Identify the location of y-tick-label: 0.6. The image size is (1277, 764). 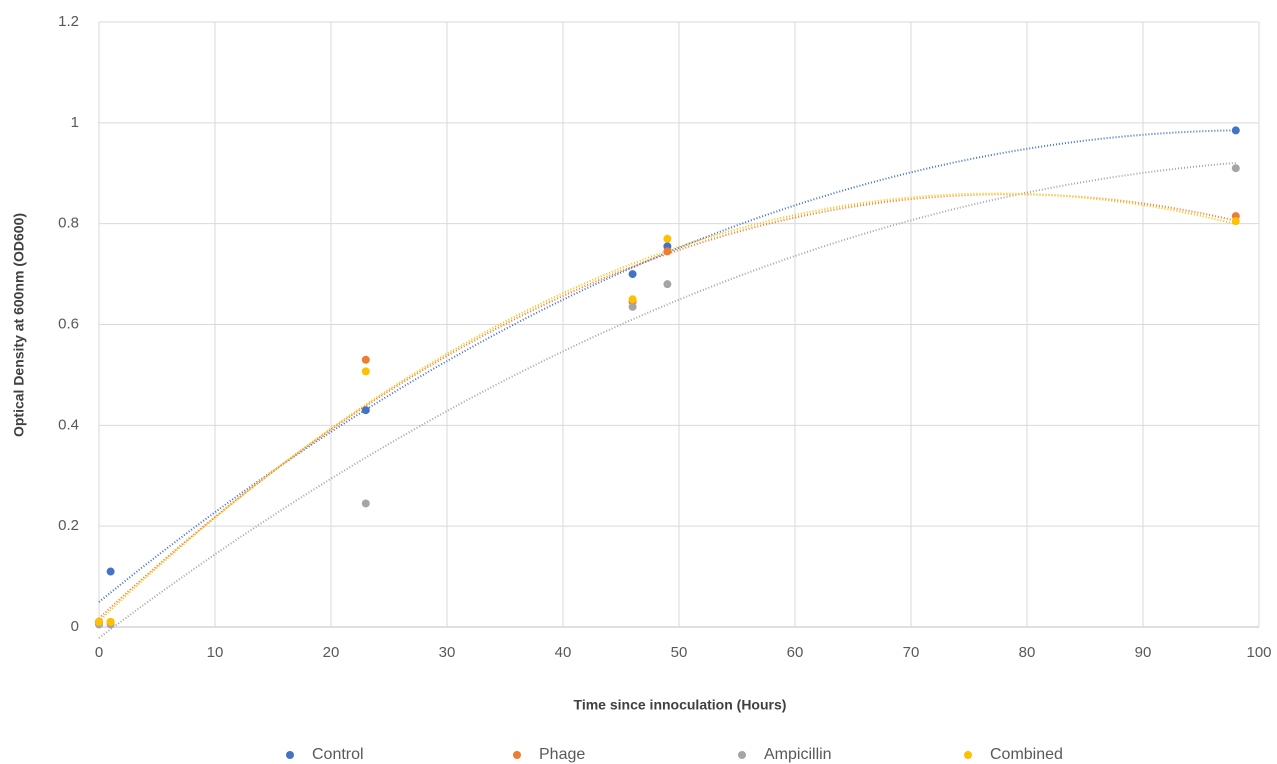
(68, 323).